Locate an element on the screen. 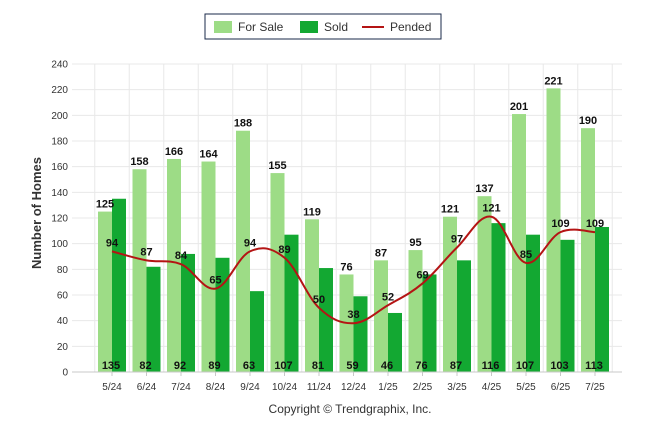  x-tick-label: 5/25 is located at coordinates (526, 387).